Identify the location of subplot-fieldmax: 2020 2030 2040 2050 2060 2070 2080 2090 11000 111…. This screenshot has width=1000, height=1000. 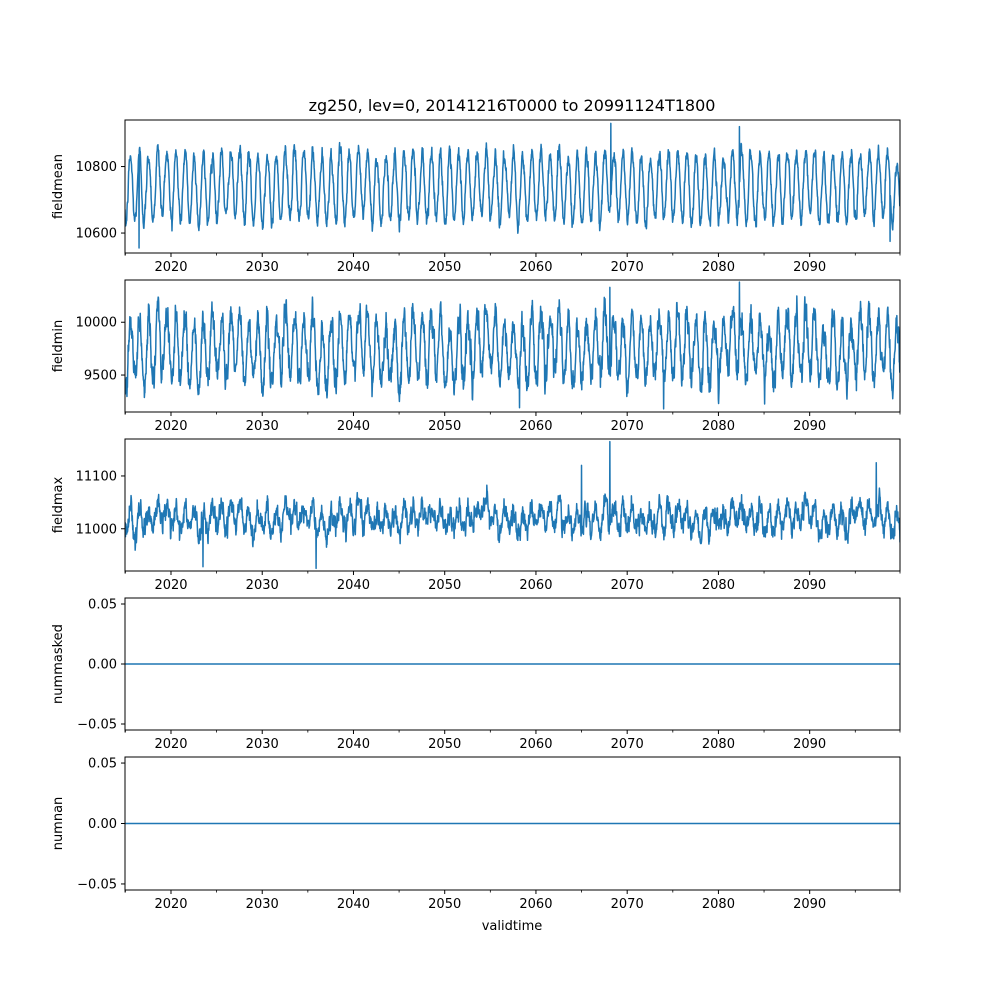
(476, 515).